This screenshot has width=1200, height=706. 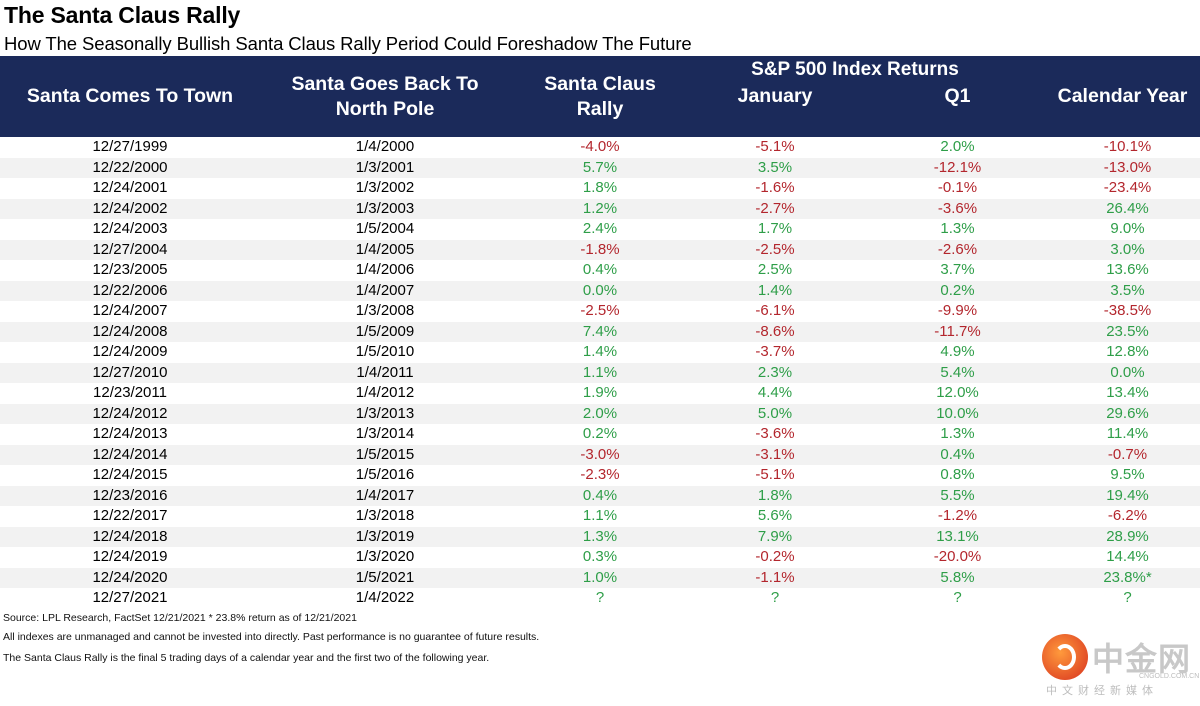 I want to click on table-row: 12/27/2004 1/4/2005 -1.8% -2.5% -2.6% 3.0%, so click(x=600, y=249).